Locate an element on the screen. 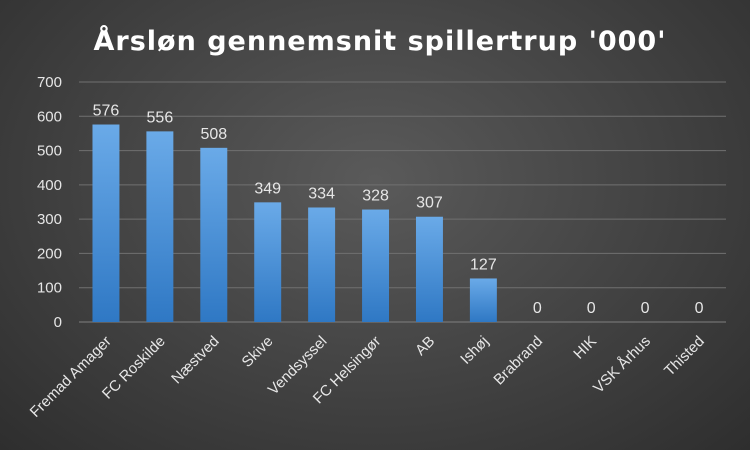 Image resolution: width=750 pixels, height=450 pixels. y-tick-label: 500 is located at coordinates (49, 151).